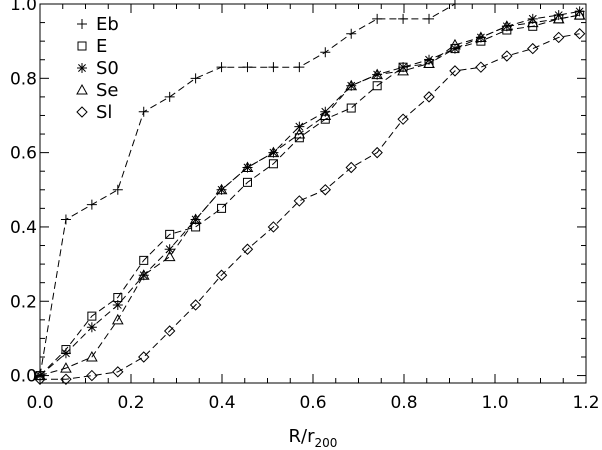 Image resolution: width=602 pixels, height=450 pixels. I want to click on y-tick-label: 0.8, so click(23, 79).